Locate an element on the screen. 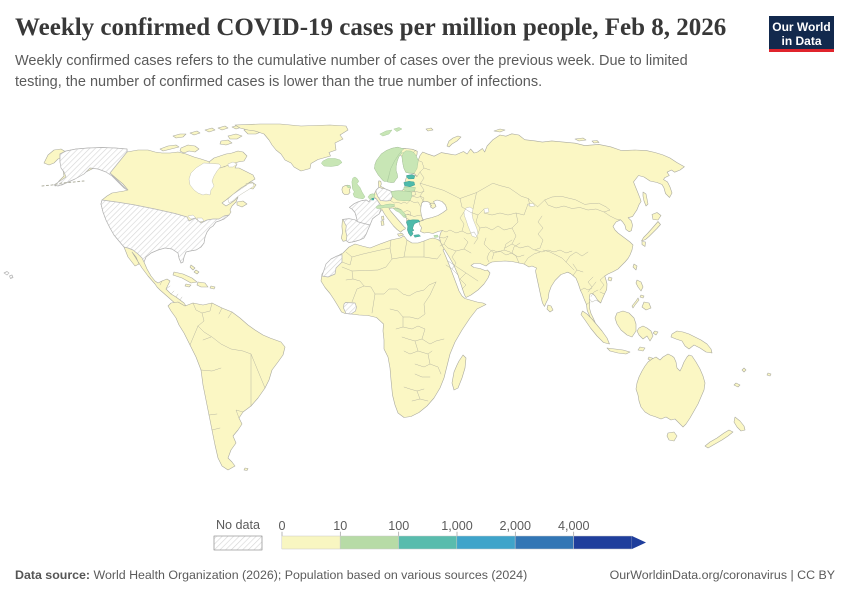  svg-text: 2,000 is located at coordinates (516, 526).